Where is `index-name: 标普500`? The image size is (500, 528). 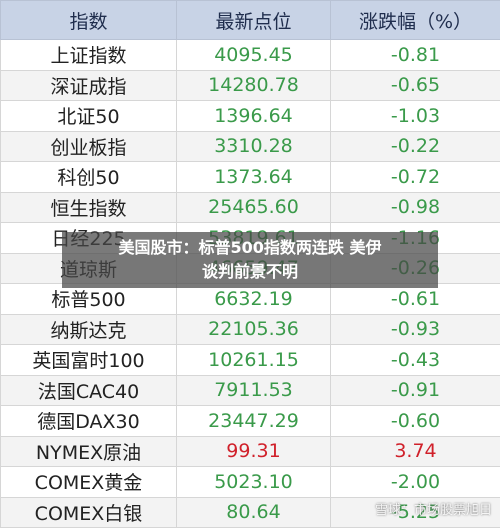
index-name: 标普500 is located at coordinates (89, 299).